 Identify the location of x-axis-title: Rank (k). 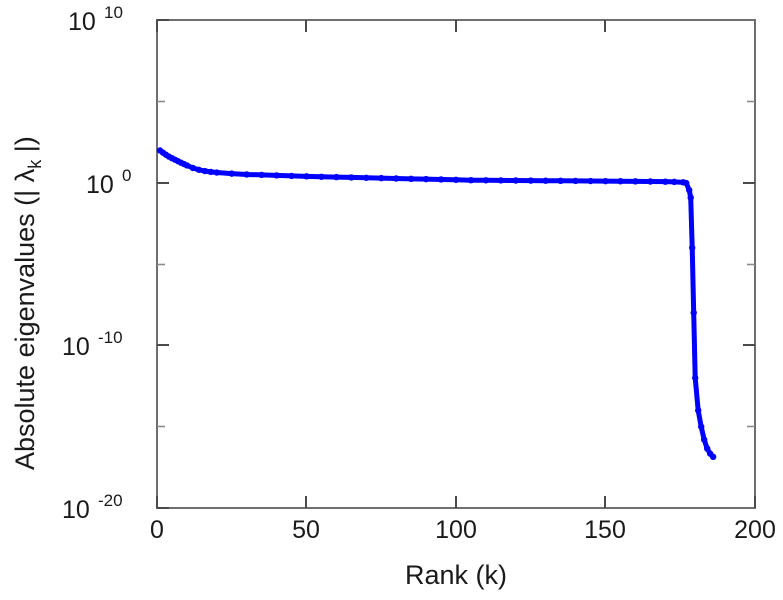
(456, 575).